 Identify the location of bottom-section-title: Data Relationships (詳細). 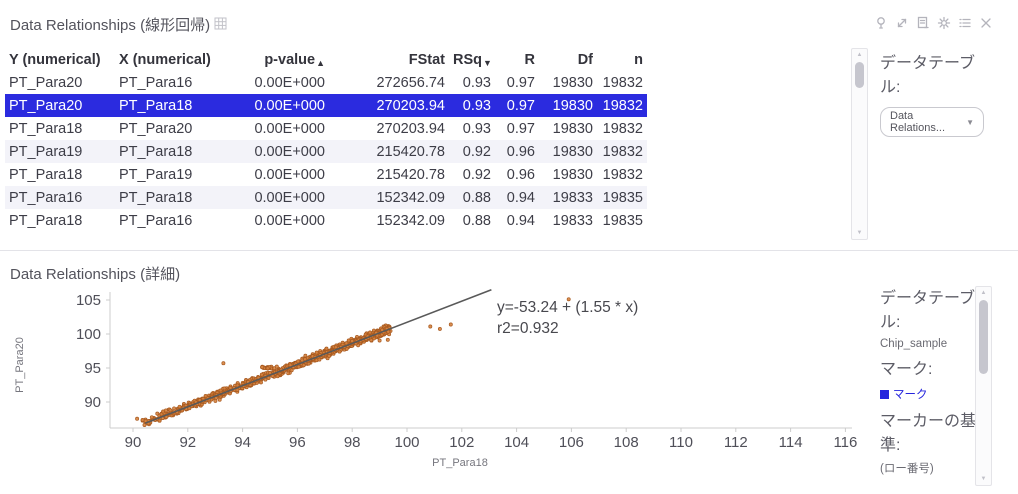
(95, 274).